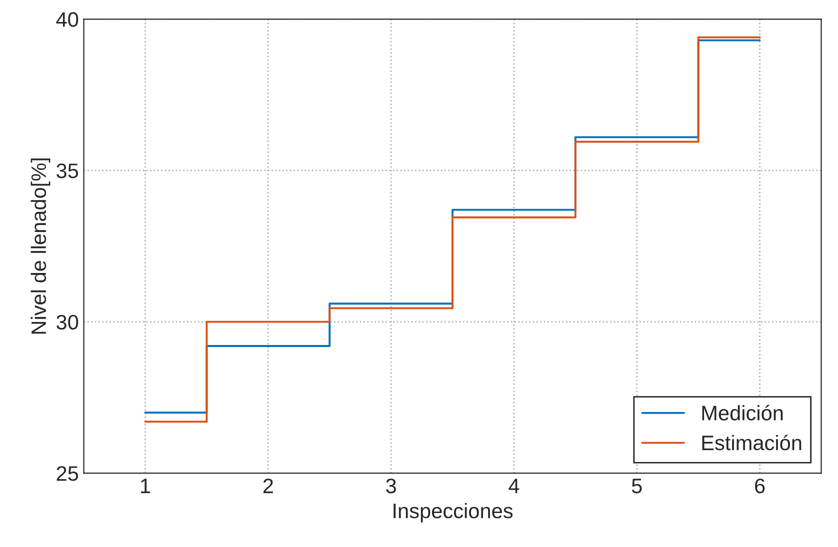  I want to click on y-tick-label: 30, so click(67, 322).